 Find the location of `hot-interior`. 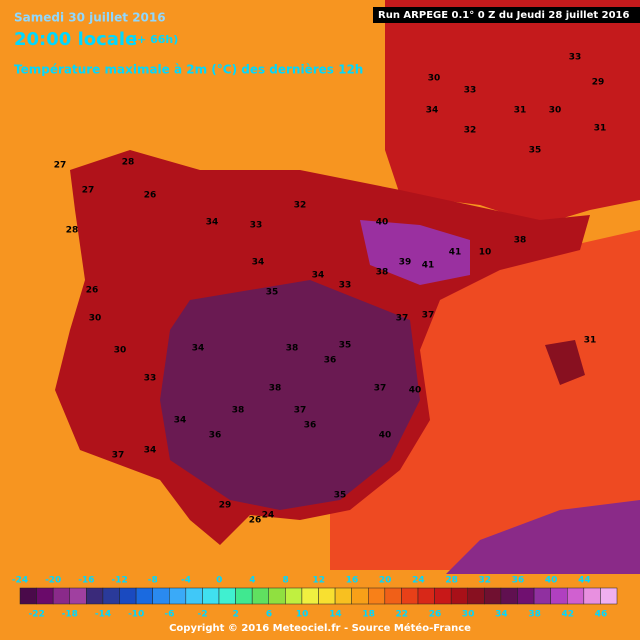

hot-interior is located at coordinates (290, 395).